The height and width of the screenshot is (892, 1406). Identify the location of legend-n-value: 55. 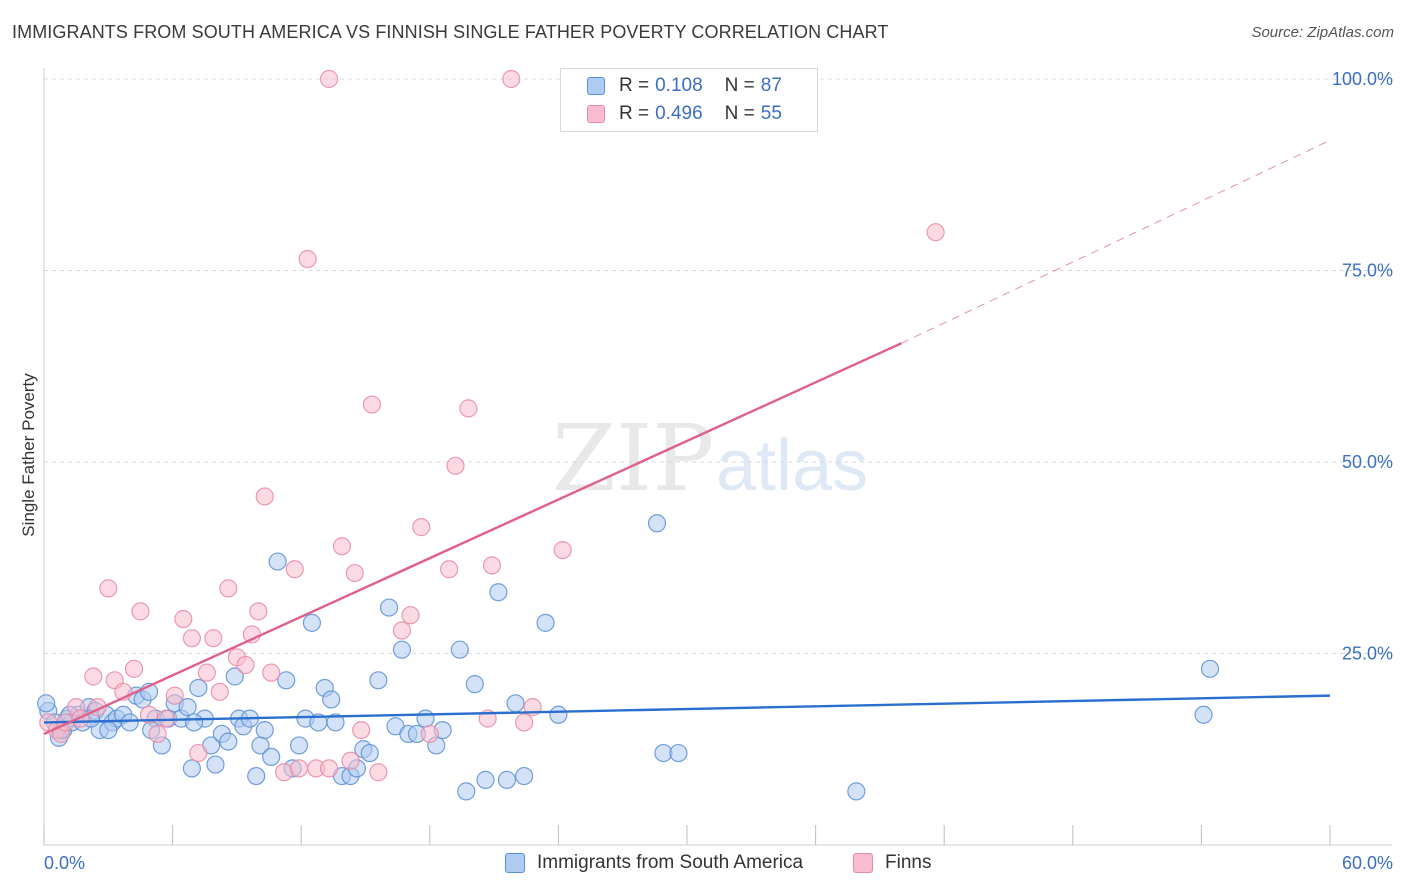
(771, 113).